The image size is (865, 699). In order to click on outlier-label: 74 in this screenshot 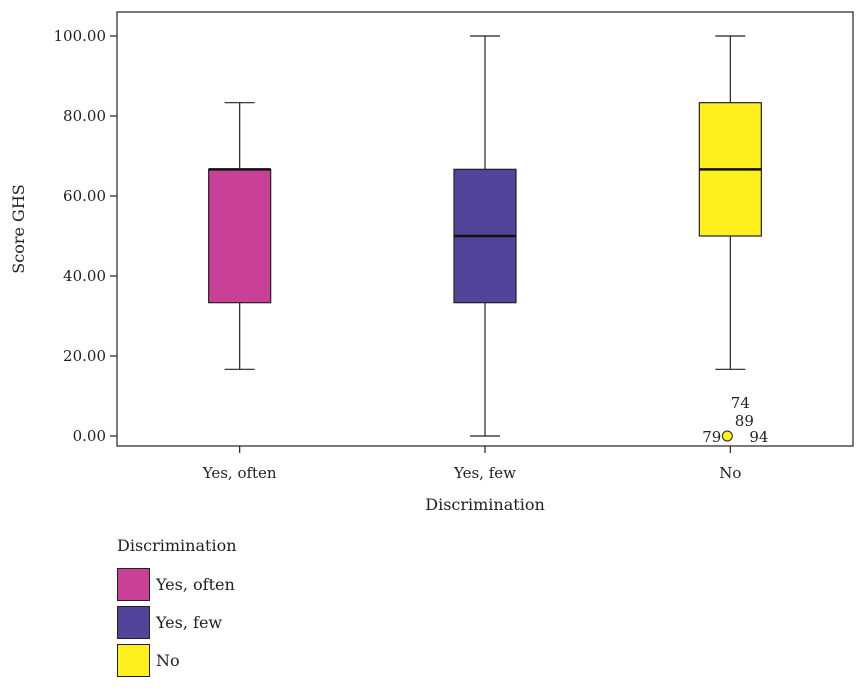, I will do `click(740, 403)`.